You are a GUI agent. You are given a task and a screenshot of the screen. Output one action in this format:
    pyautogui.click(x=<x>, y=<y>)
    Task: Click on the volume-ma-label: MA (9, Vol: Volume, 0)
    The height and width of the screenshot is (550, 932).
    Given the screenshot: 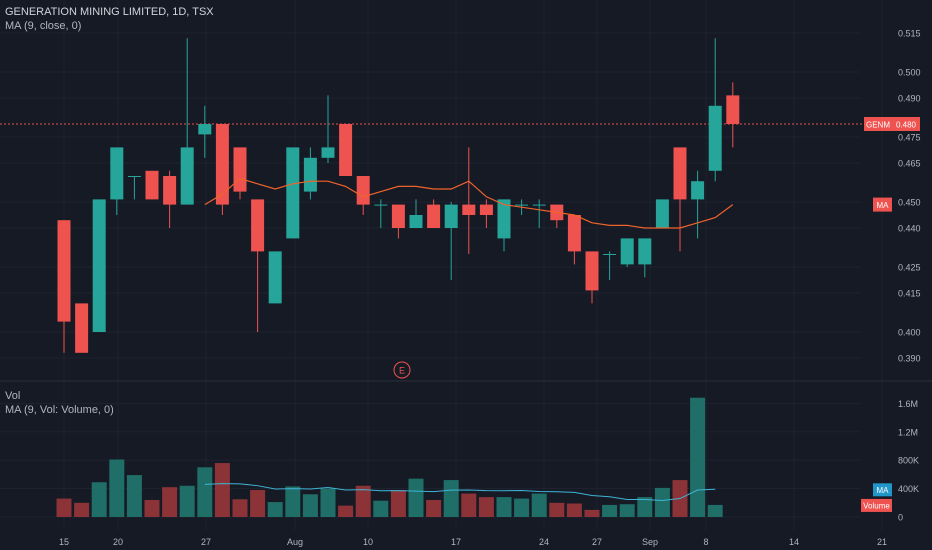 What is the action you would take?
    pyautogui.click(x=59, y=410)
    